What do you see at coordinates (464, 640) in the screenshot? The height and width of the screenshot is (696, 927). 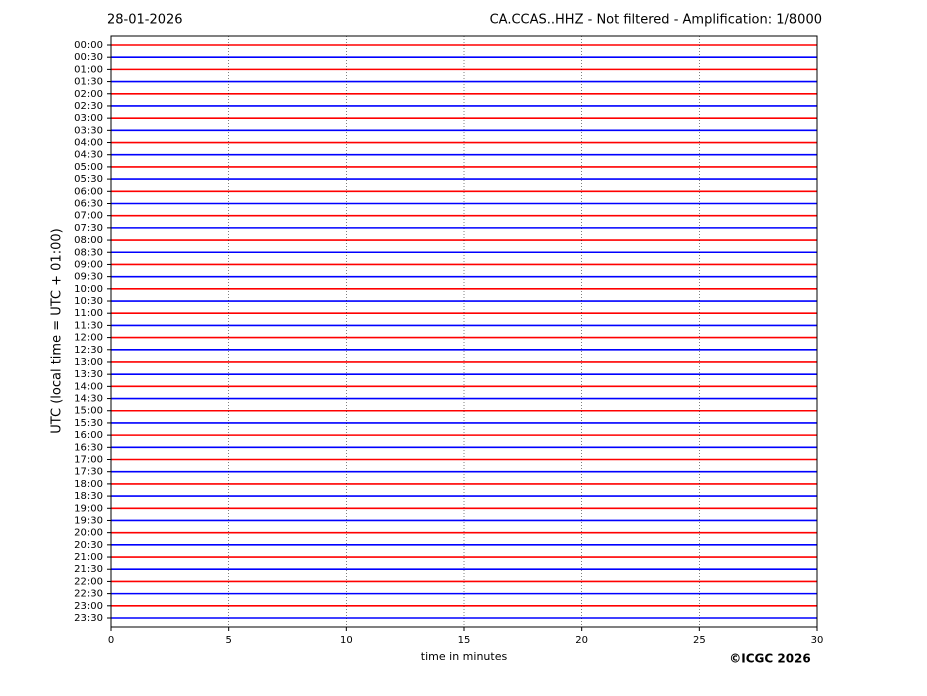 I see `x-tick-label: 15` at bounding box center [464, 640].